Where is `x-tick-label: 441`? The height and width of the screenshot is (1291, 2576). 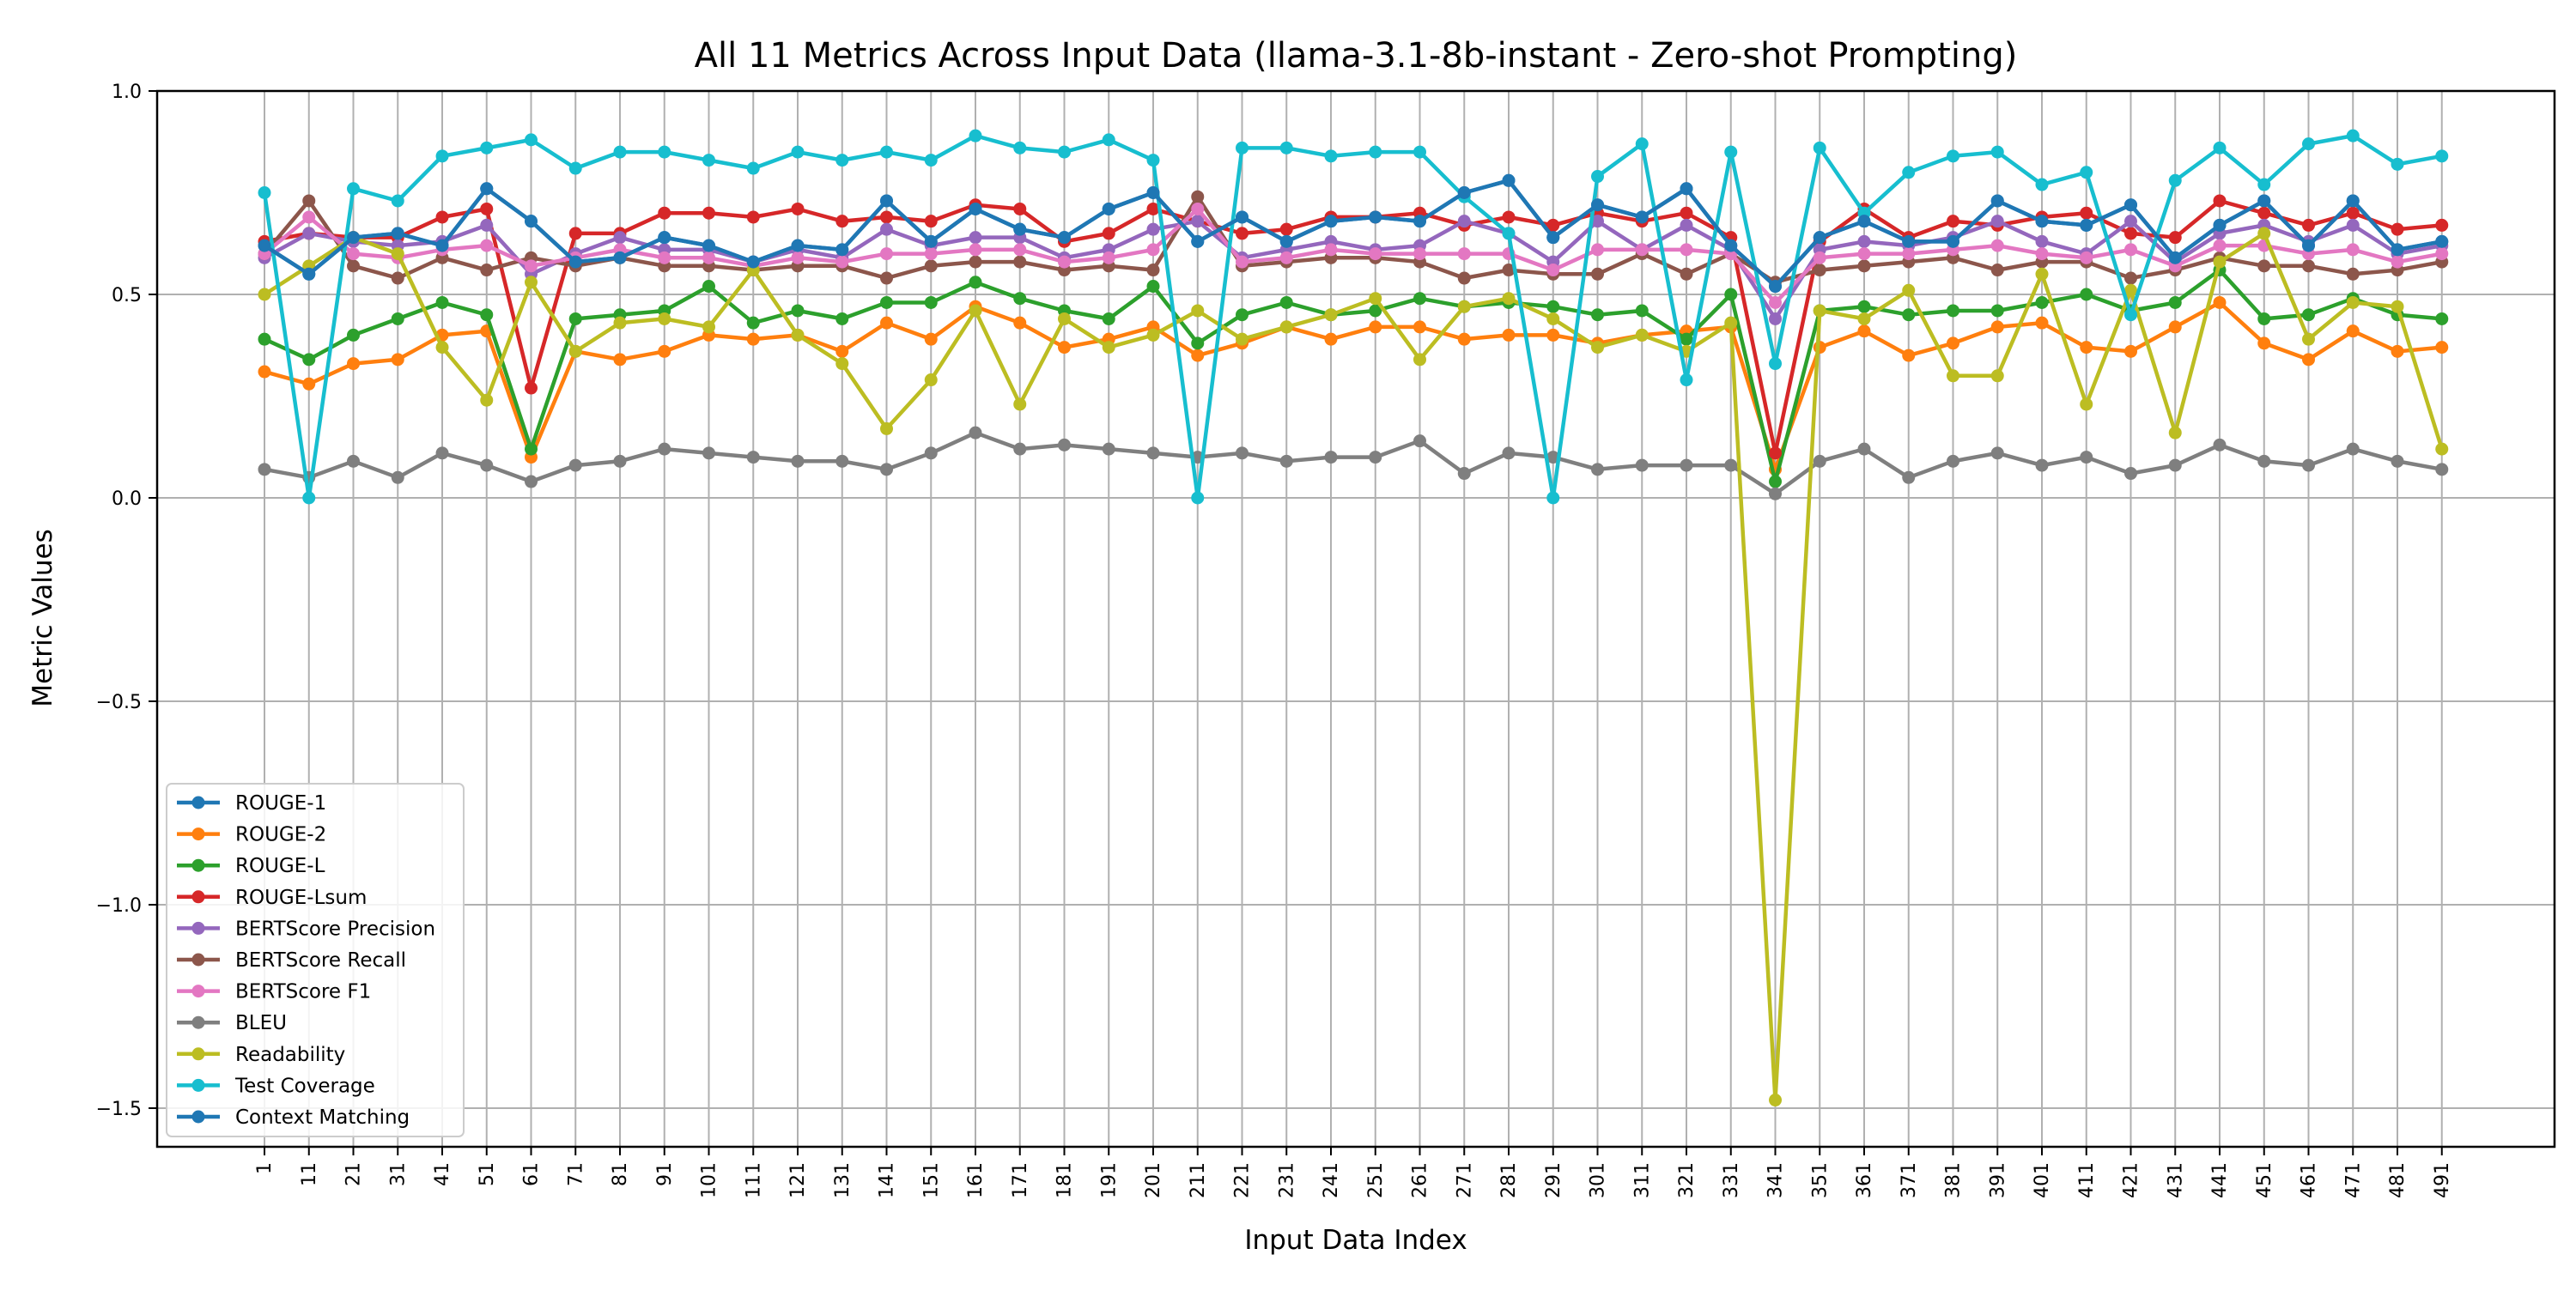
x-tick-label: 441 is located at coordinates (2220, 1180).